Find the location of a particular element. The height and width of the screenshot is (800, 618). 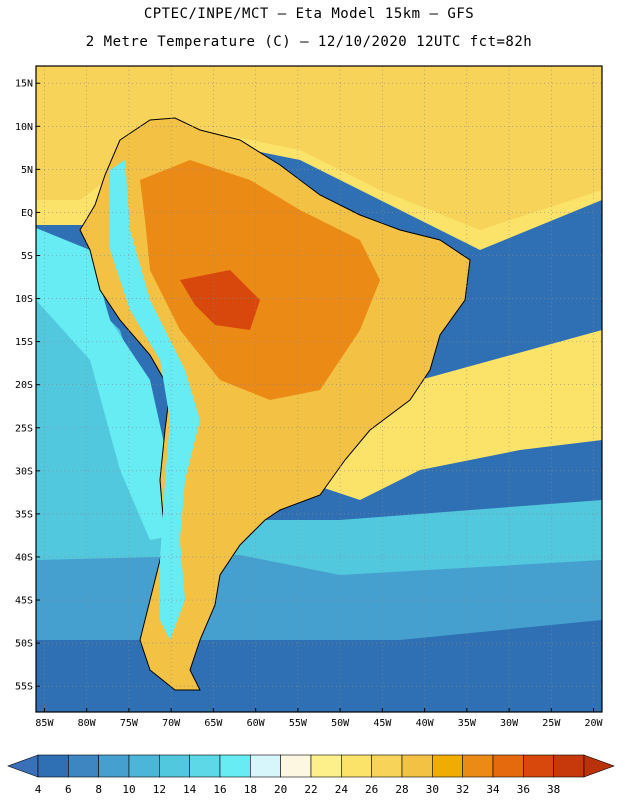

colorbar-label: 32 is located at coordinates (462, 789).